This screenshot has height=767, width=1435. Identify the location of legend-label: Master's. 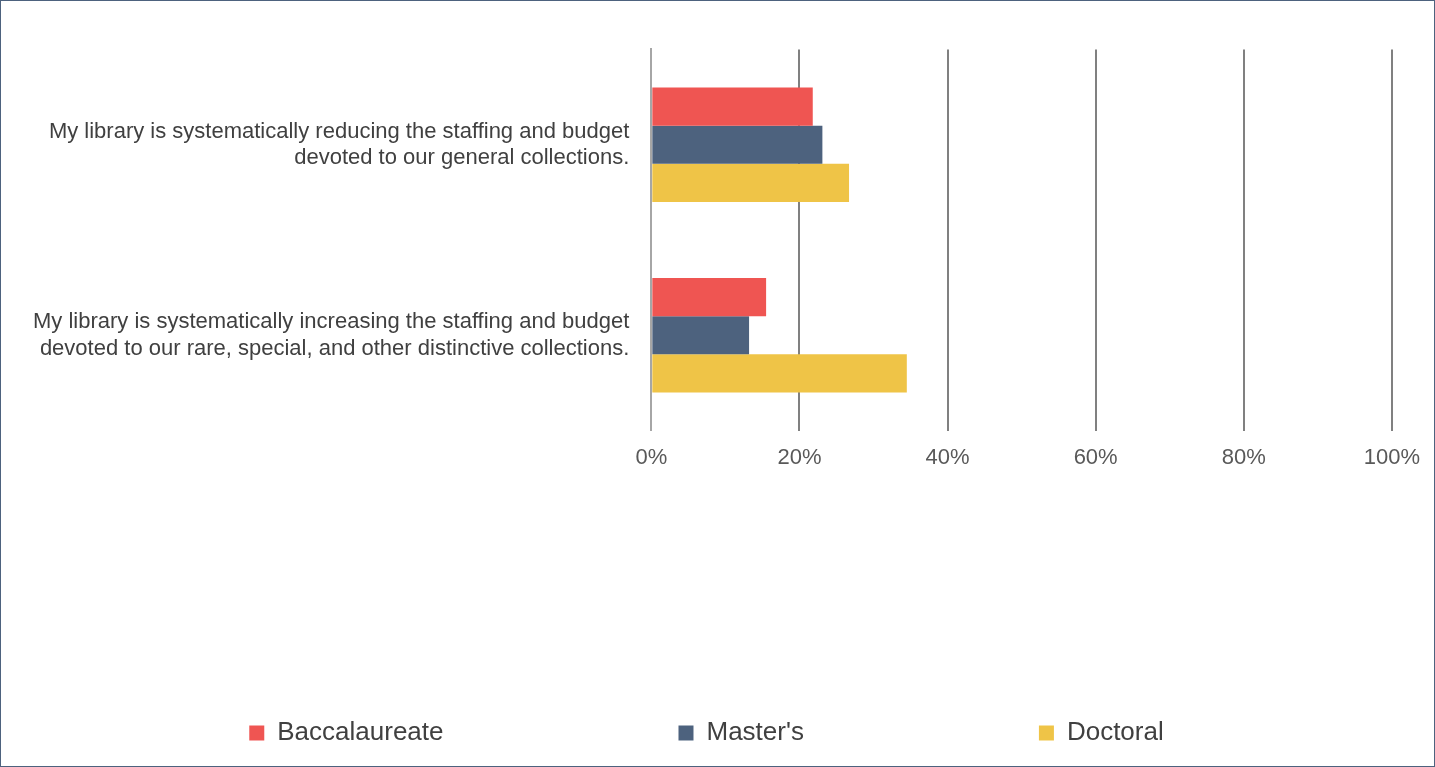
(755, 731).